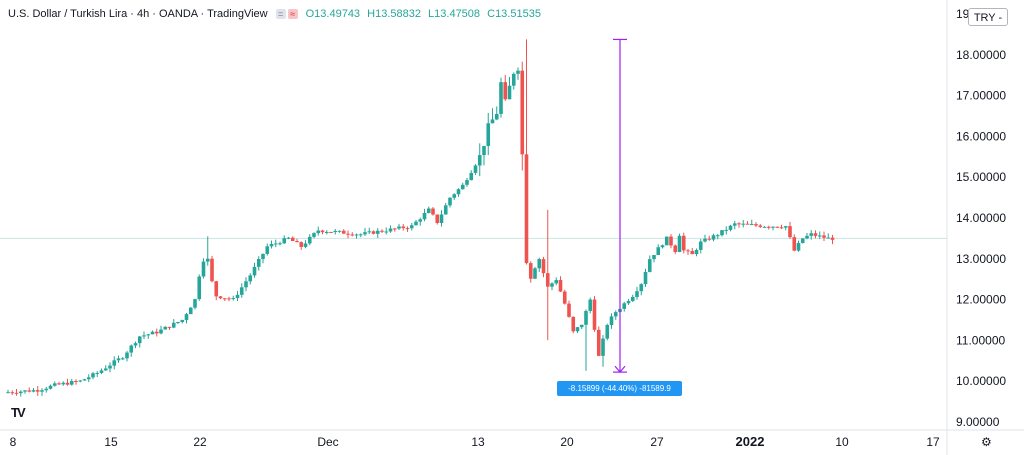 The height and width of the screenshot is (455, 1024). Describe the element at coordinates (491, 14) in the screenshot. I see `close-key: C` at that location.